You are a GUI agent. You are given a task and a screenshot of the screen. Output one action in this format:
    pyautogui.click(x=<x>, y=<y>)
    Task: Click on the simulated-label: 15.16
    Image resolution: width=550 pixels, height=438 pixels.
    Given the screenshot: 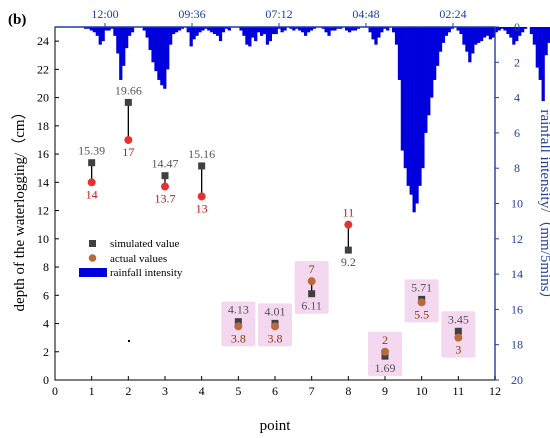 What is the action you would take?
    pyautogui.click(x=201, y=154)
    